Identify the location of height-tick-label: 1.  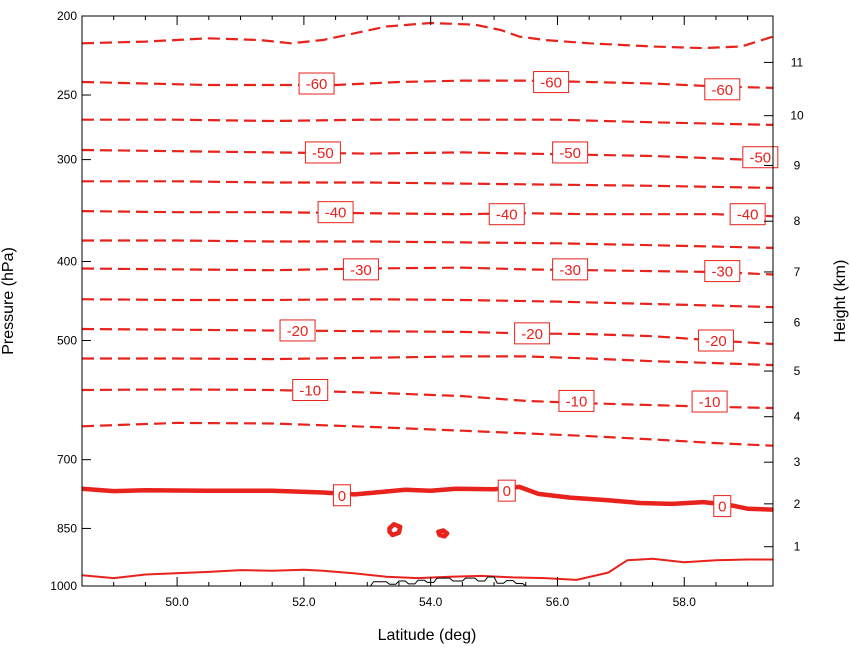
(797, 547).